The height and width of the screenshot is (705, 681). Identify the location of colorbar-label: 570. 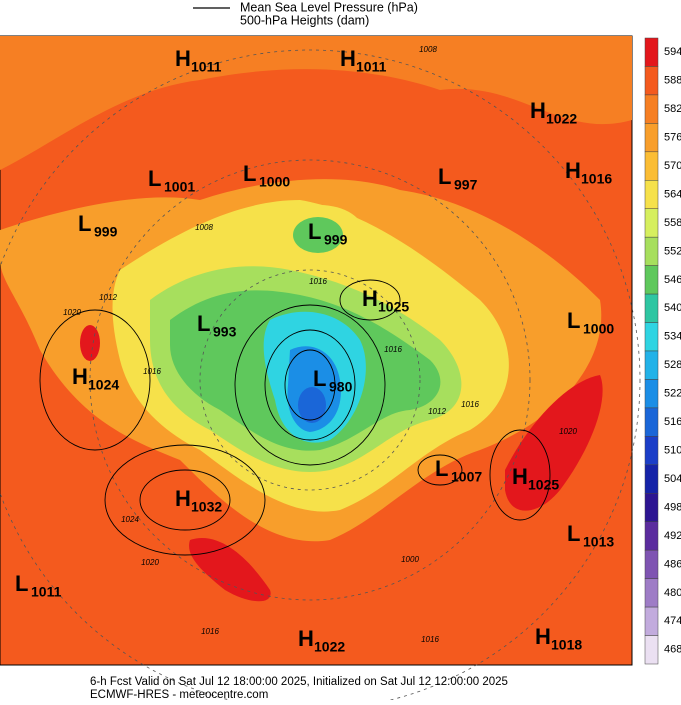
(672, 166).